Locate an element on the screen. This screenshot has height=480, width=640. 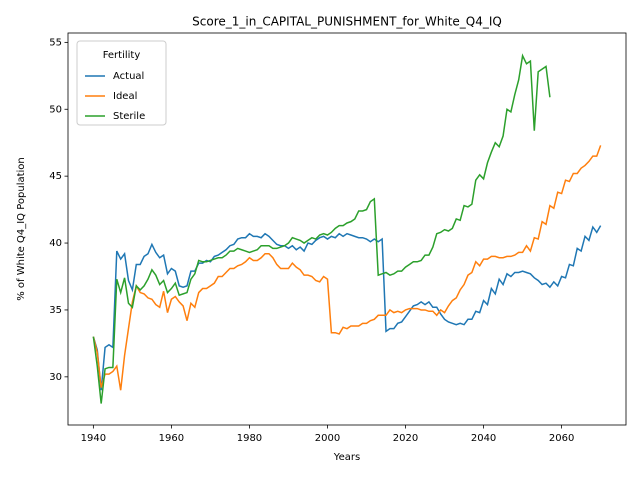
y-tick-label: 40 is located at coordinates (55, 243).